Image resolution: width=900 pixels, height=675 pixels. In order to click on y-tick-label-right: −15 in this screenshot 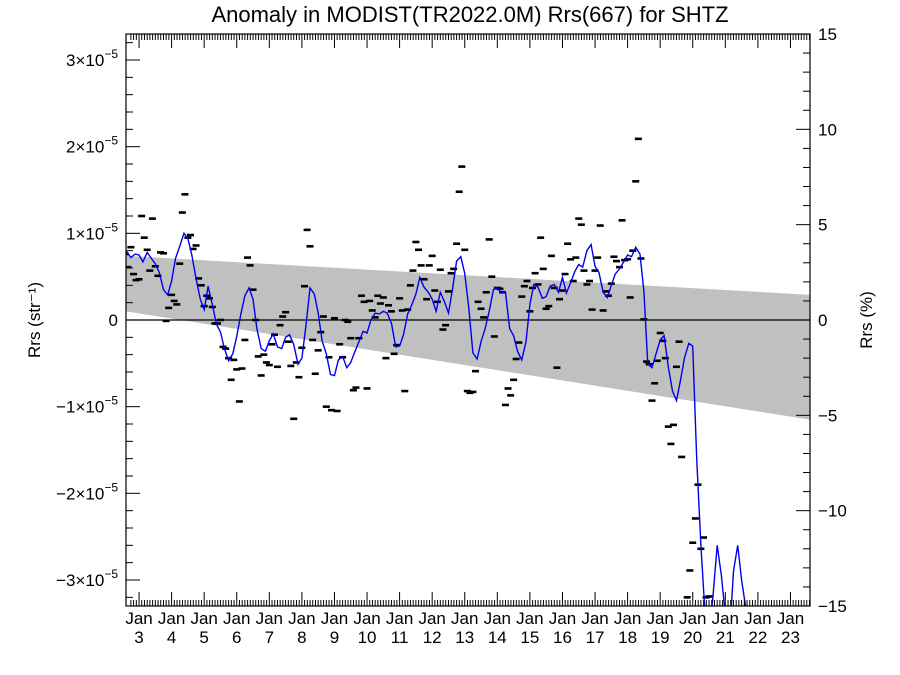, I will do `click(832, 606)`.